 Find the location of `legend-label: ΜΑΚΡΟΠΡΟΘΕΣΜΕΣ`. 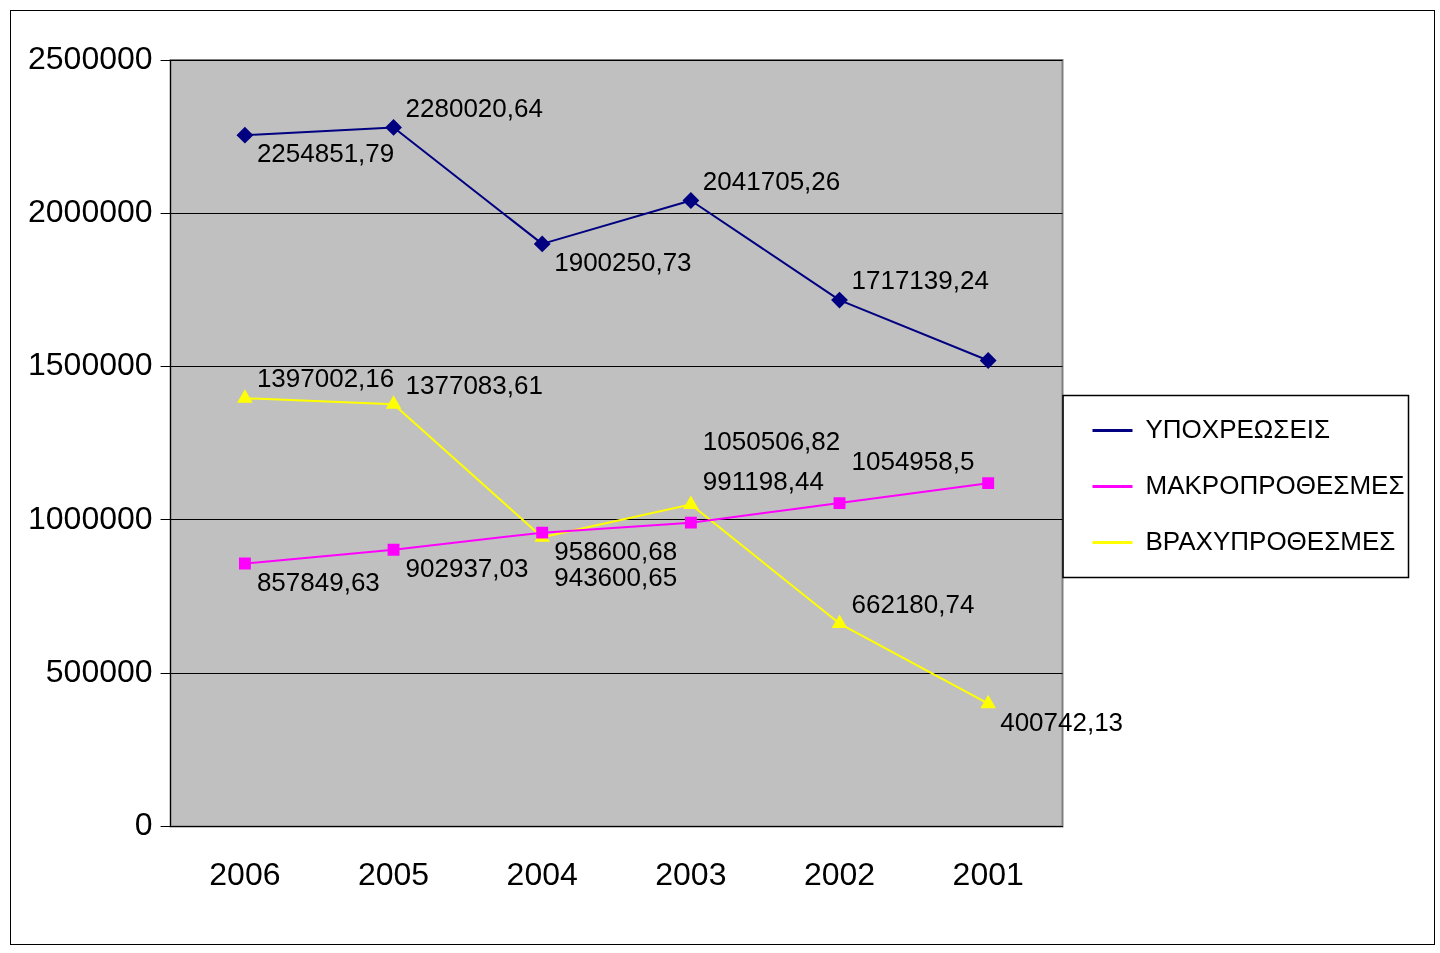

legend-label: ΜΑΚΡΟΠΡΟΘΕΣΜΕΣ is located at coordinates (1275, 484).